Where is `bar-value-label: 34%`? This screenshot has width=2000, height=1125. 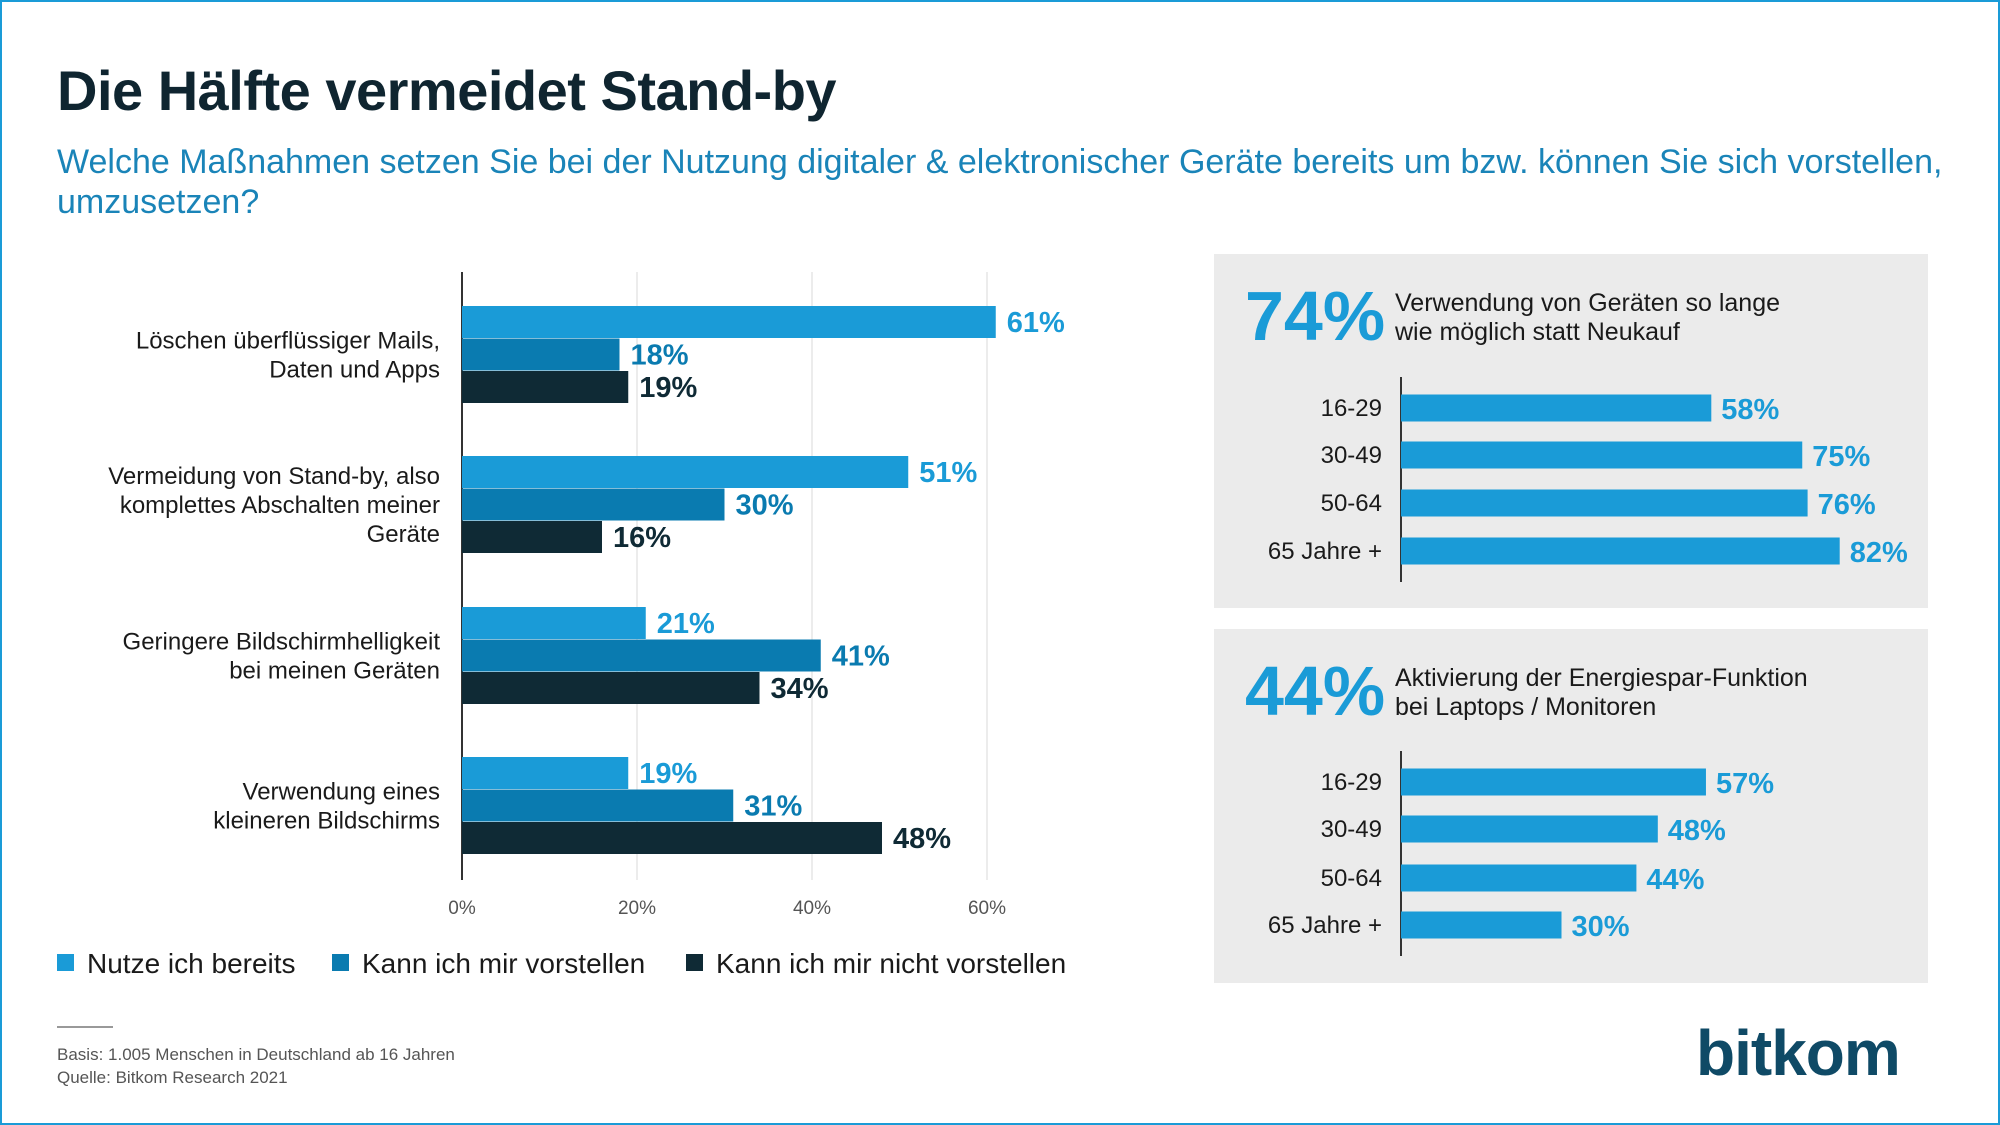
bar-value-label: 34% is located at coordinates (800, 689).